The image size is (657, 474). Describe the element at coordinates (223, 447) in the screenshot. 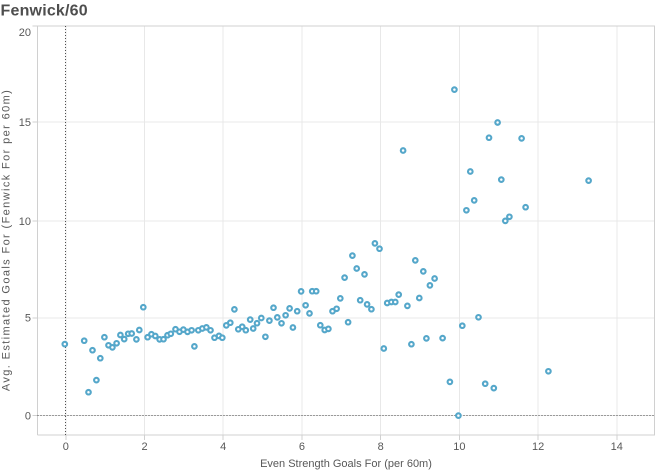

I see `svg-text: 4` at that location.